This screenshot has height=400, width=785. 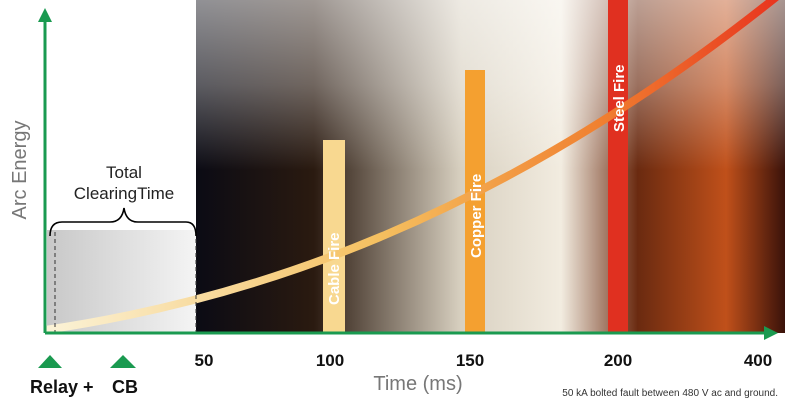 I want to click on x-tick-label: 150, so click(x=470, y=360).